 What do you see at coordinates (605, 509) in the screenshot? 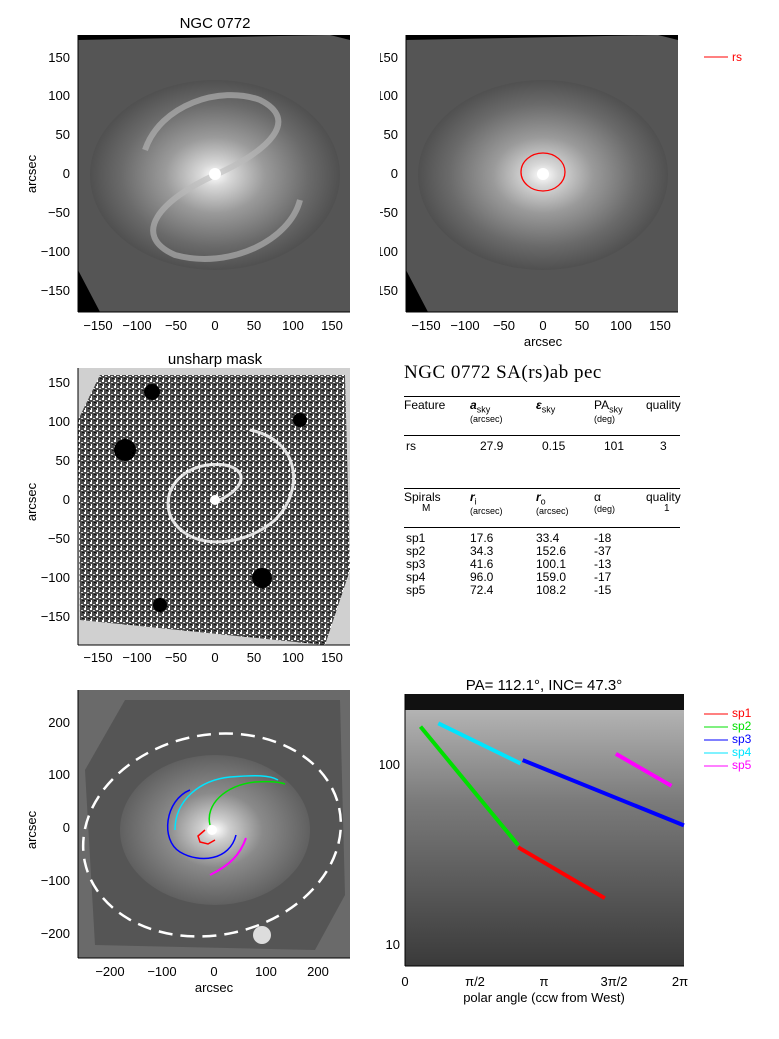
I see `header-alpha-unit: (deg)` at bounding box center [605, 509].